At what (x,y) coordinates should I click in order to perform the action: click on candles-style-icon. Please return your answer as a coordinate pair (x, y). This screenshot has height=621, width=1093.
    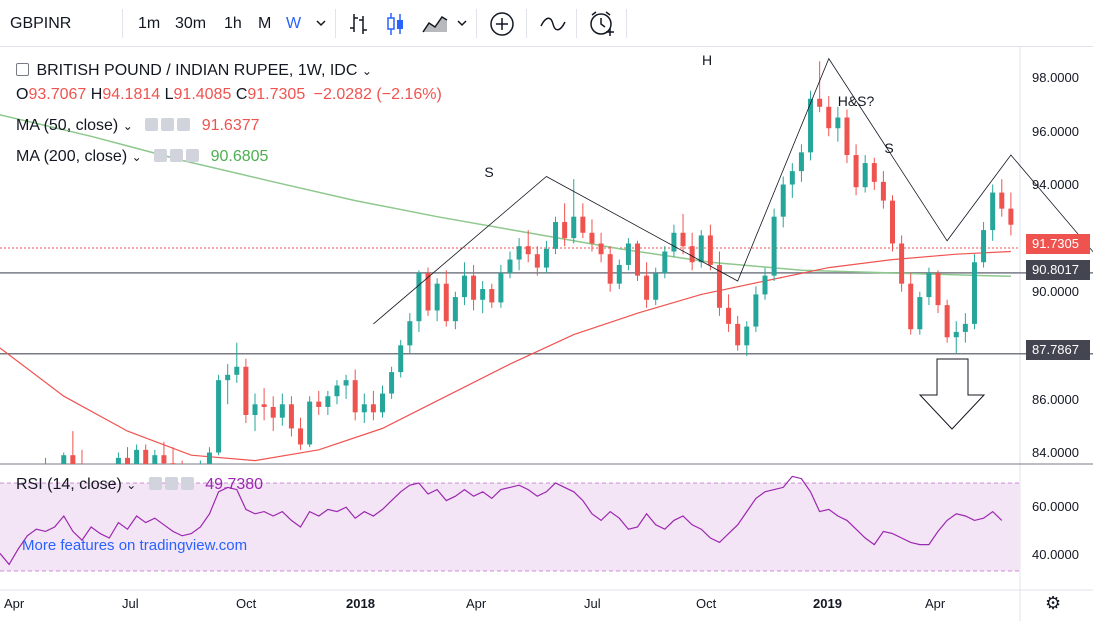
    Looking at the image, I should click on (396, 23).